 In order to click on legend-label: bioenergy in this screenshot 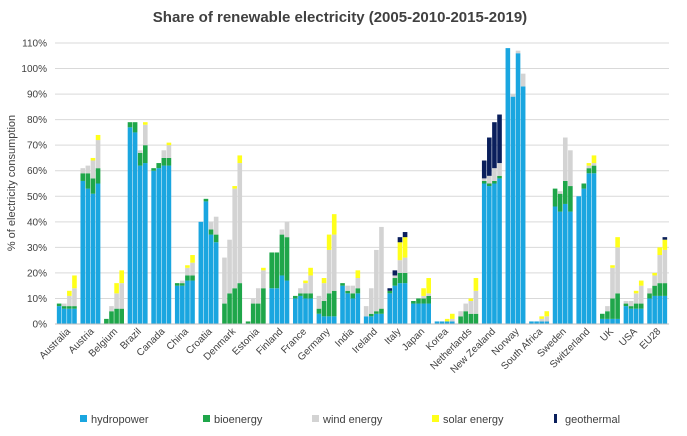, I will do `click(238, 420)`.